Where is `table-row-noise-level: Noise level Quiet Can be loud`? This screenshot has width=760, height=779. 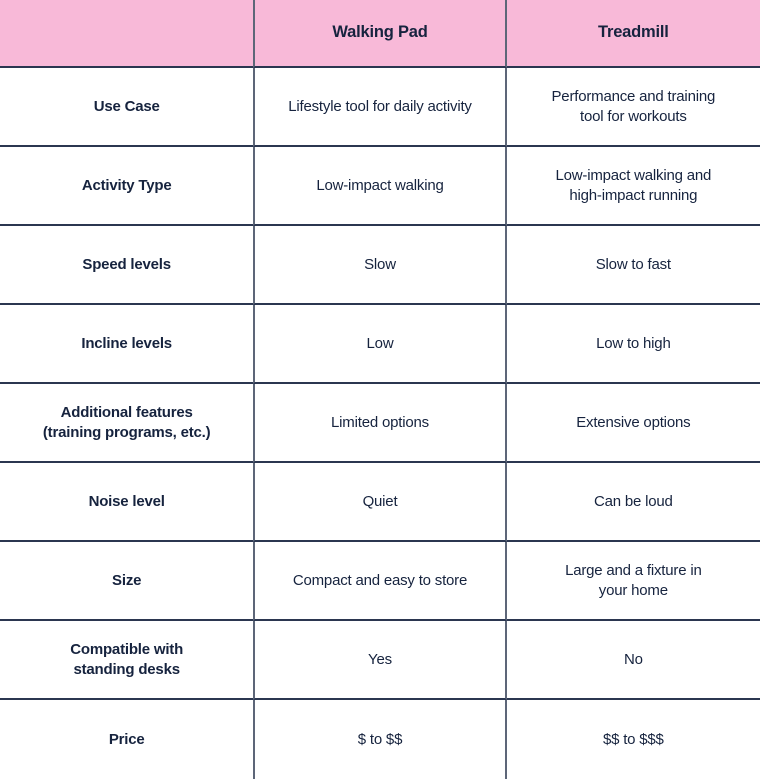 table-row-noise-level: Noise level Quiet Can be loud is located at coordinates (380, 502).